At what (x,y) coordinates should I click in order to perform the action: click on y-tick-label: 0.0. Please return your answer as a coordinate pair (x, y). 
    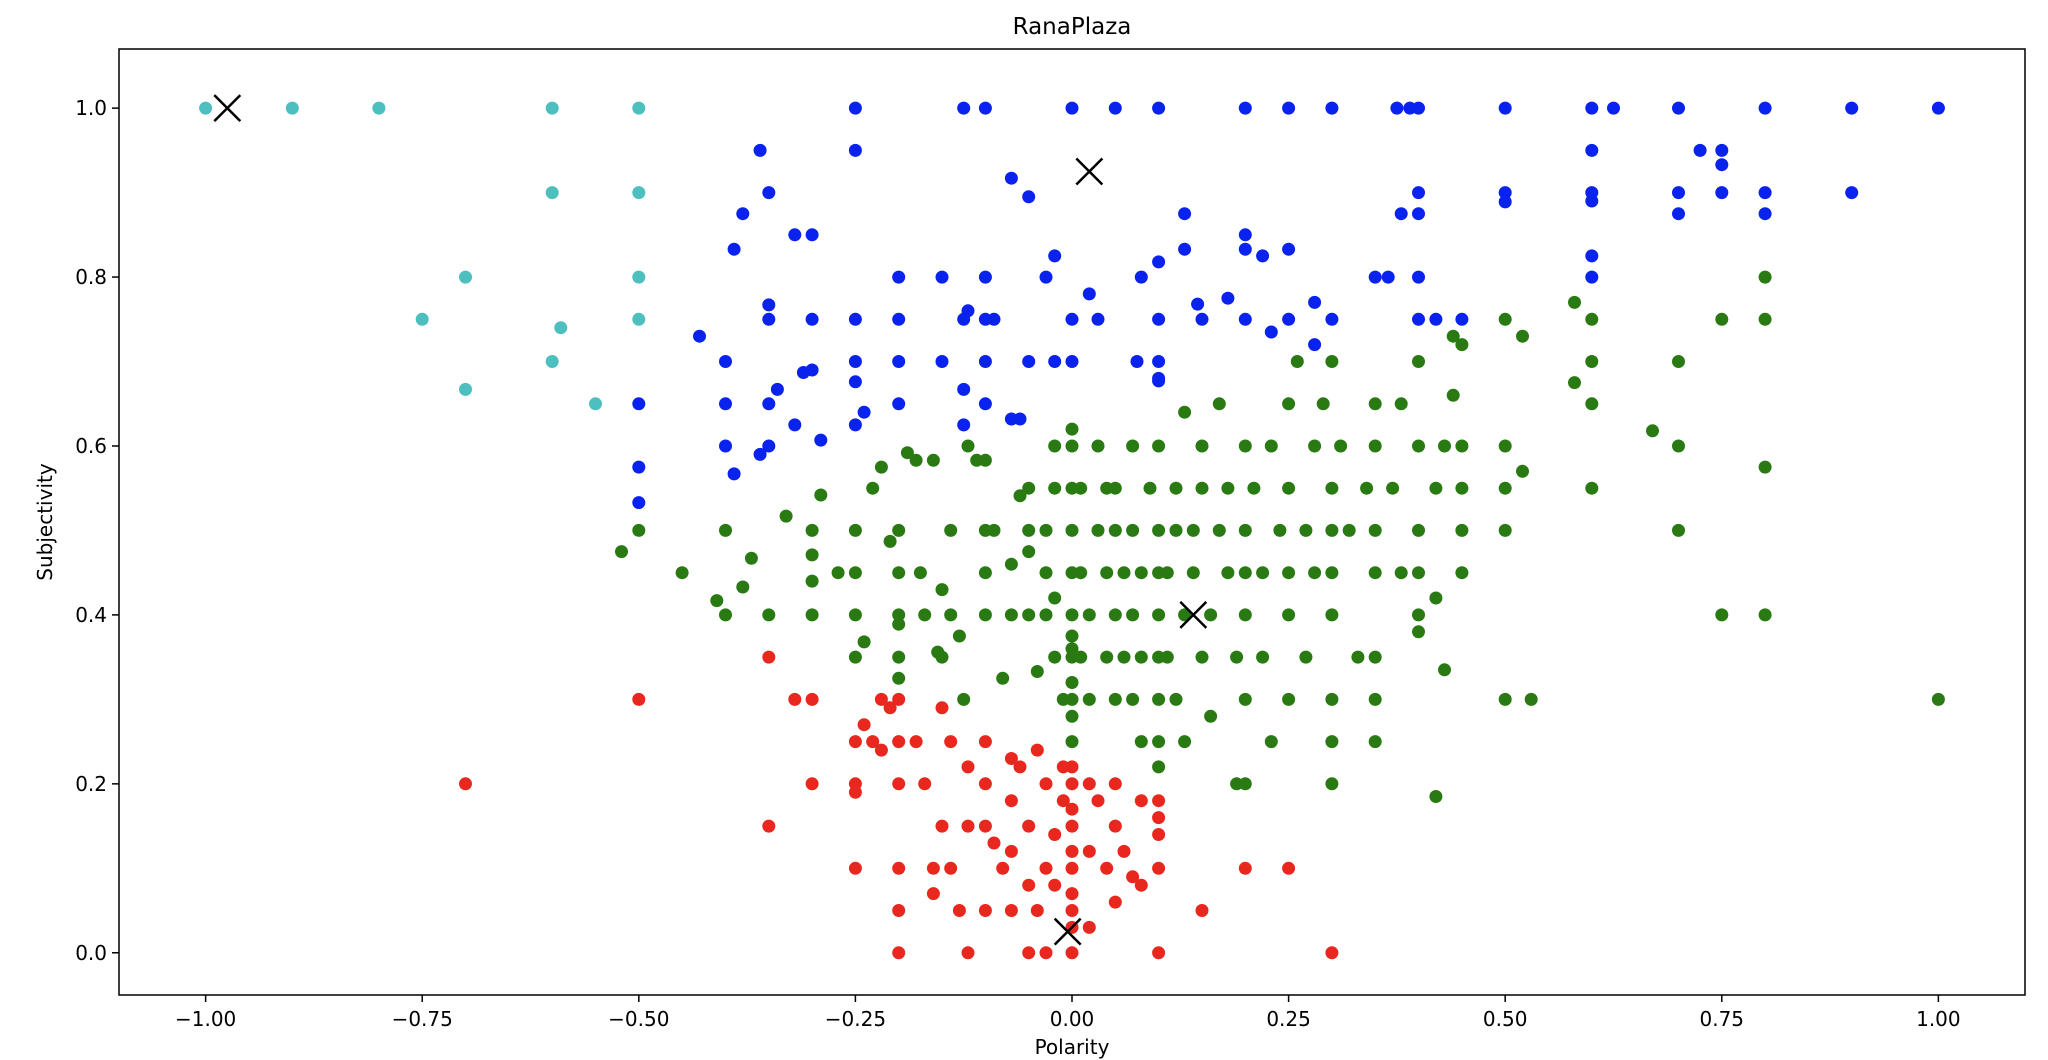
    Looking at the image, I should click on (91, 953).